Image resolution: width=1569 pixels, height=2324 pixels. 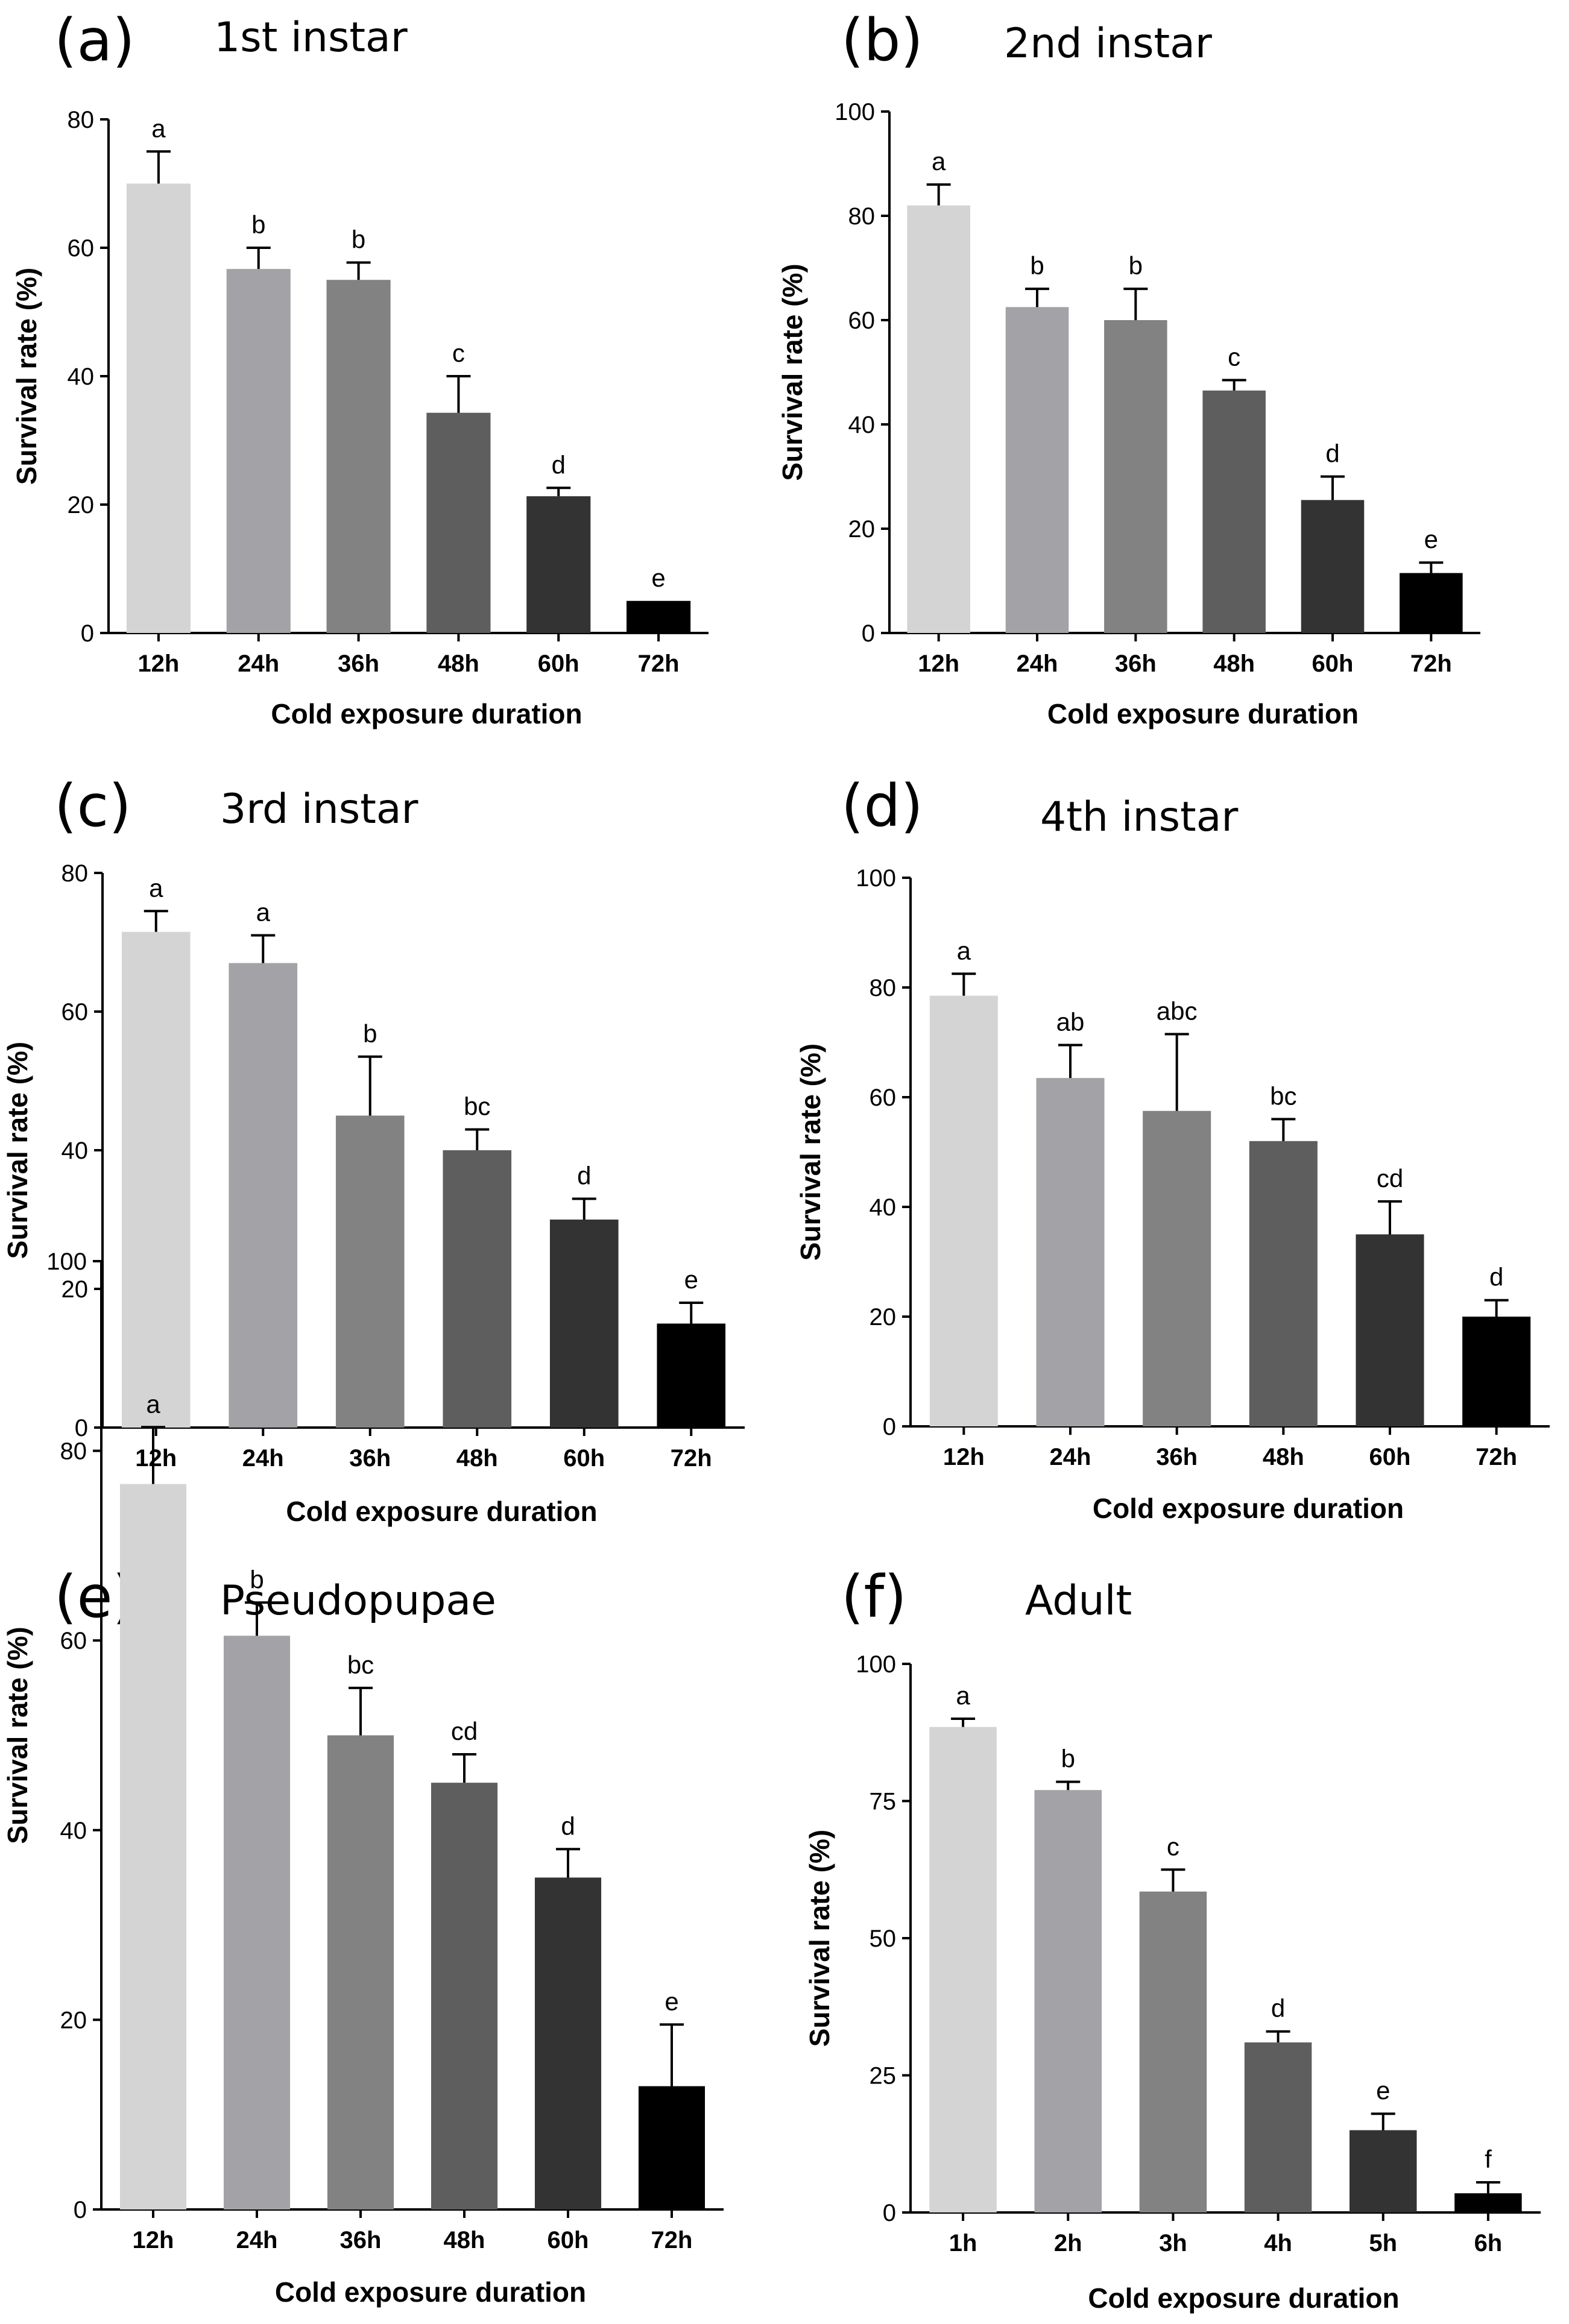 I want to click on significance-label: ab, so click(x=1070, y=1022).